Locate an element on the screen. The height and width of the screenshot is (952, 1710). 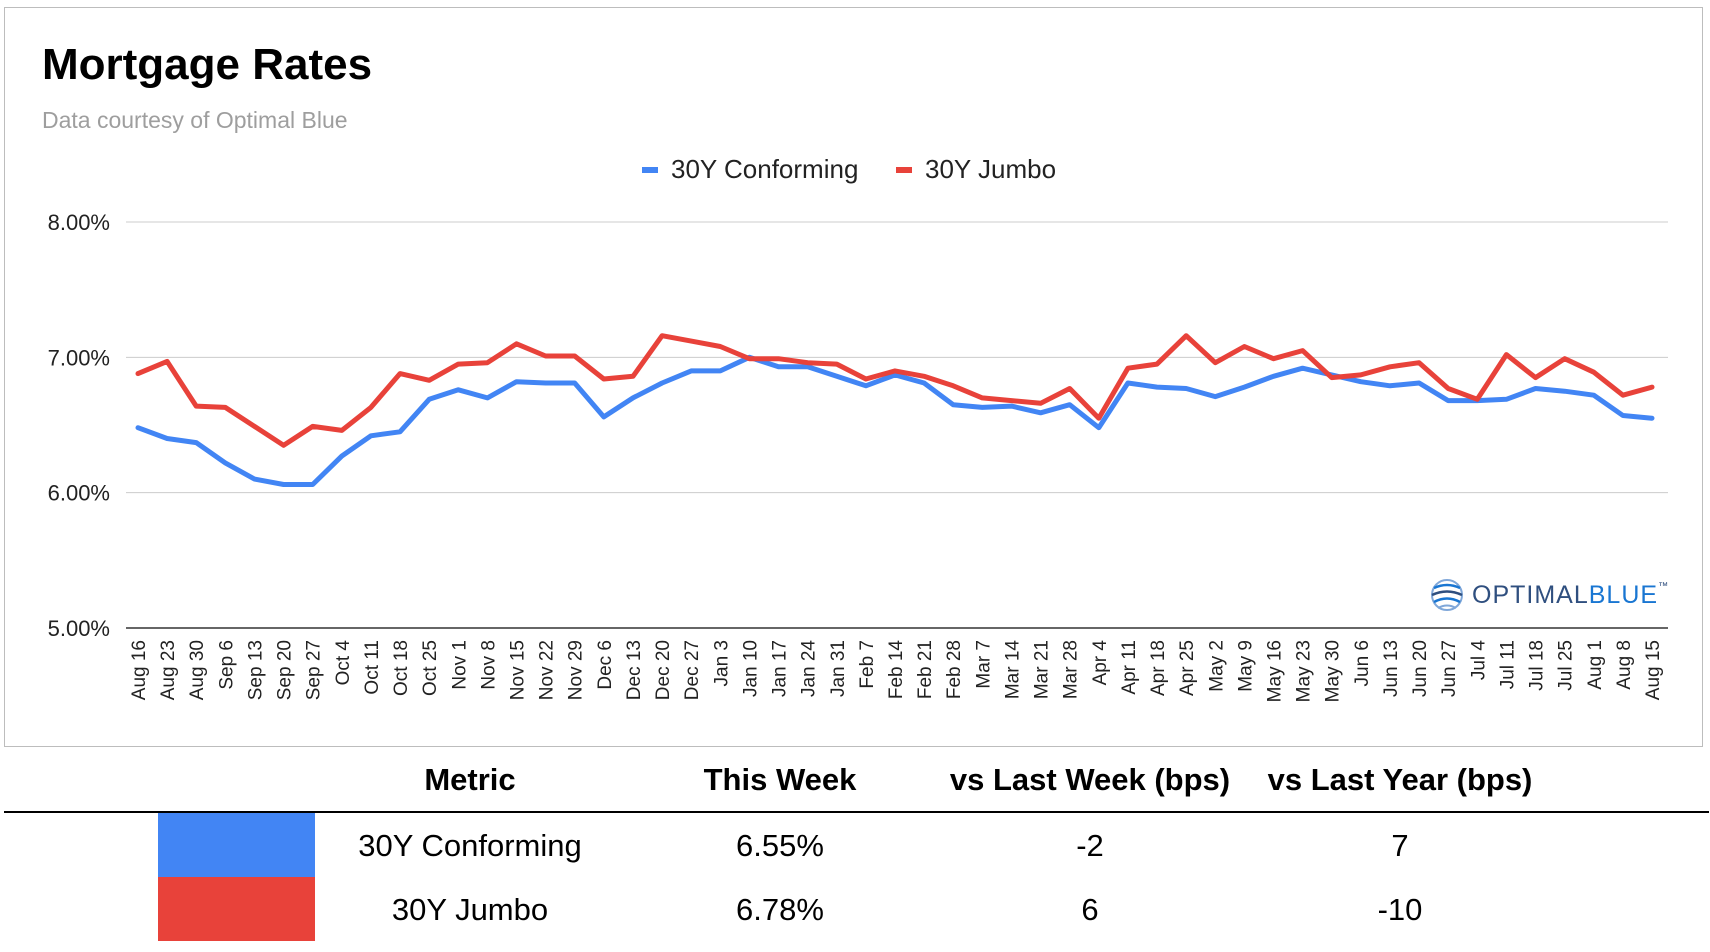
x-tick-label: Feb 14 is located at coordinates (896, 670).